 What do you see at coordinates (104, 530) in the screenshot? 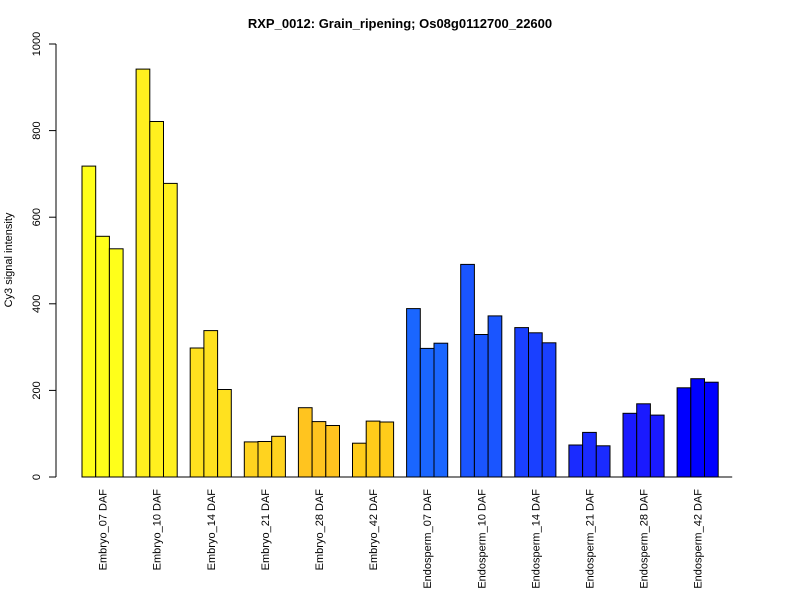
I see `x-tick-label: Embryo_07 DAF` at bounding box center [104, 530].